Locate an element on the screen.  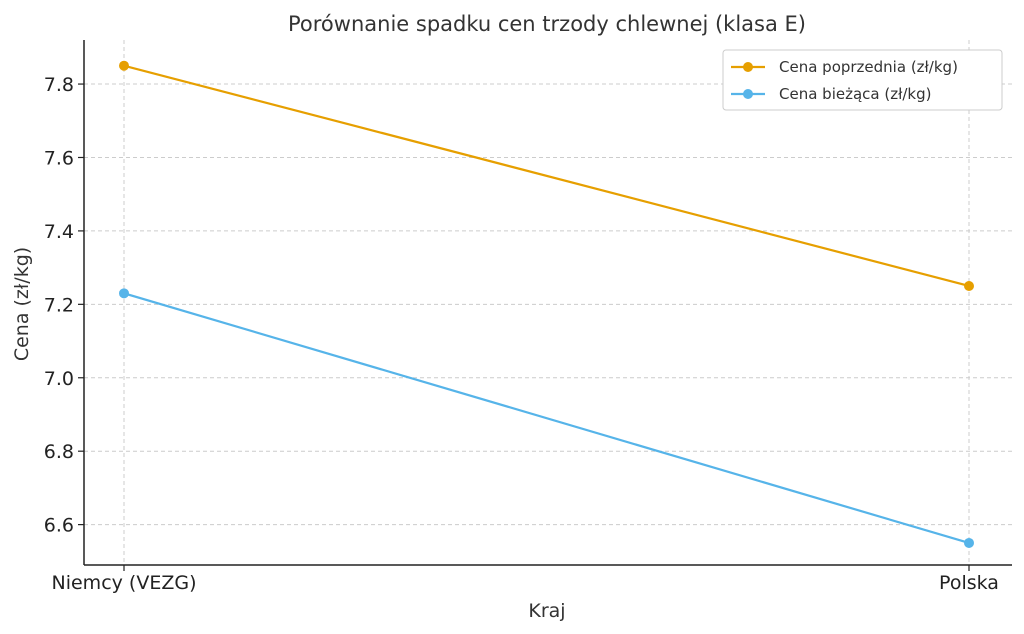
y-tick-label: 7.8 is located at coordinates (59, 85).